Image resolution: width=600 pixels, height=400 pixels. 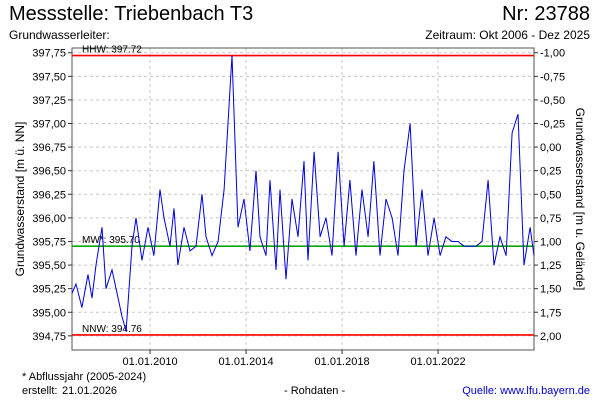 I want to click on y-tick-label: 395,00, so click(x=49, y=313).